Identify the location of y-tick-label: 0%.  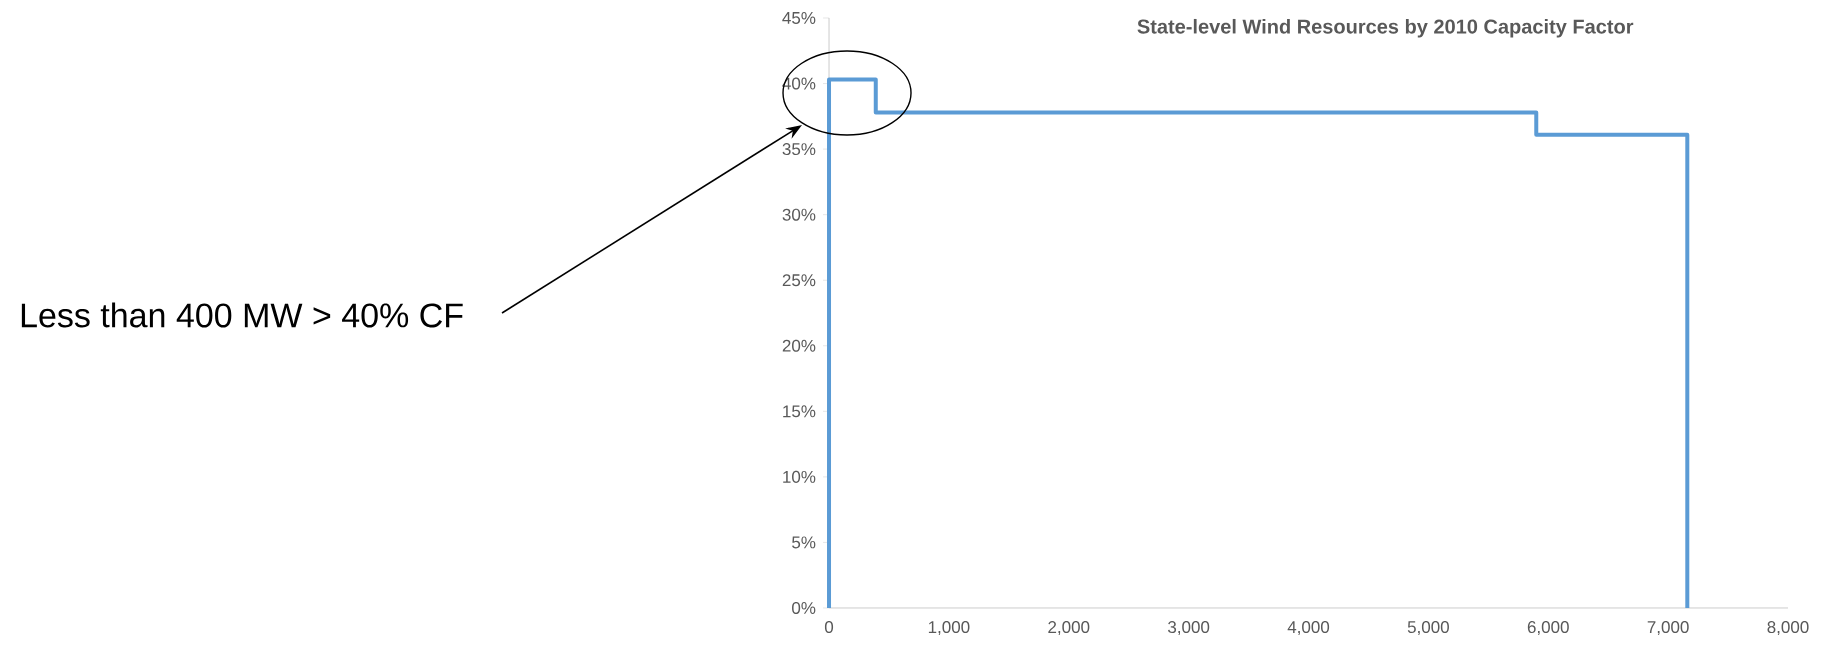
(804, 607).